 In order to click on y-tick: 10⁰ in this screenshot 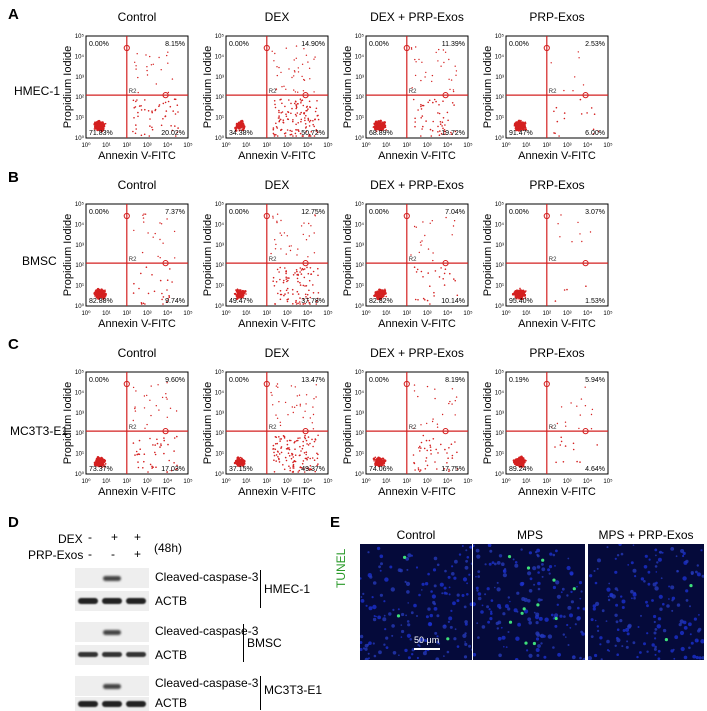, I will do `click(220, 306)`.